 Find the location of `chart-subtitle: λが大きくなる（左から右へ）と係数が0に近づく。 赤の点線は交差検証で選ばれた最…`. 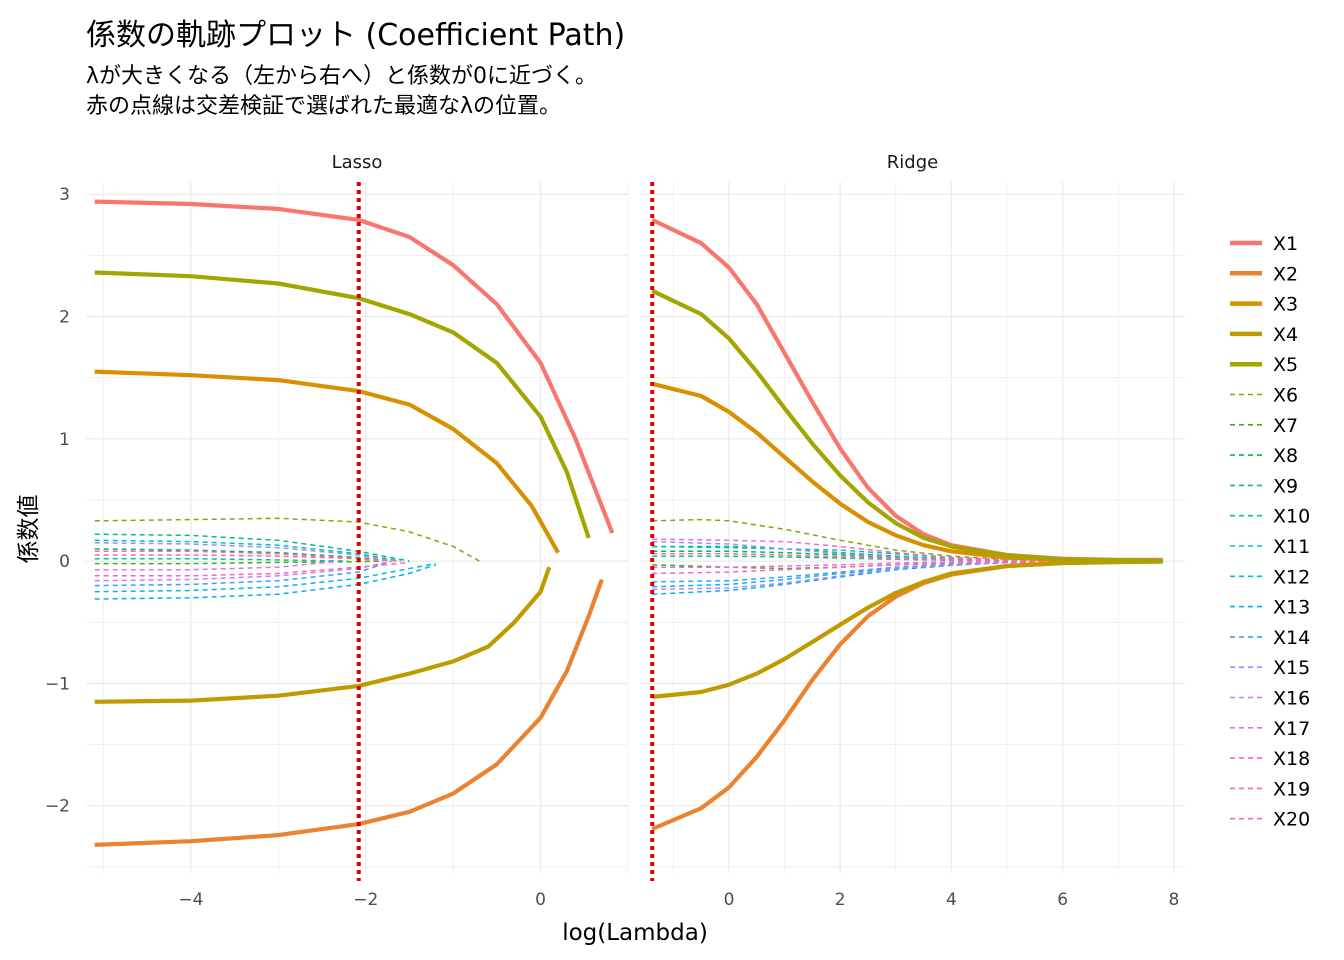

chart-subtitle: λが大きくなる（左から右へ）と係数が0に近づく。 赤の点線は交差検証で選ばれた最… is located at coordinates (341, 92).